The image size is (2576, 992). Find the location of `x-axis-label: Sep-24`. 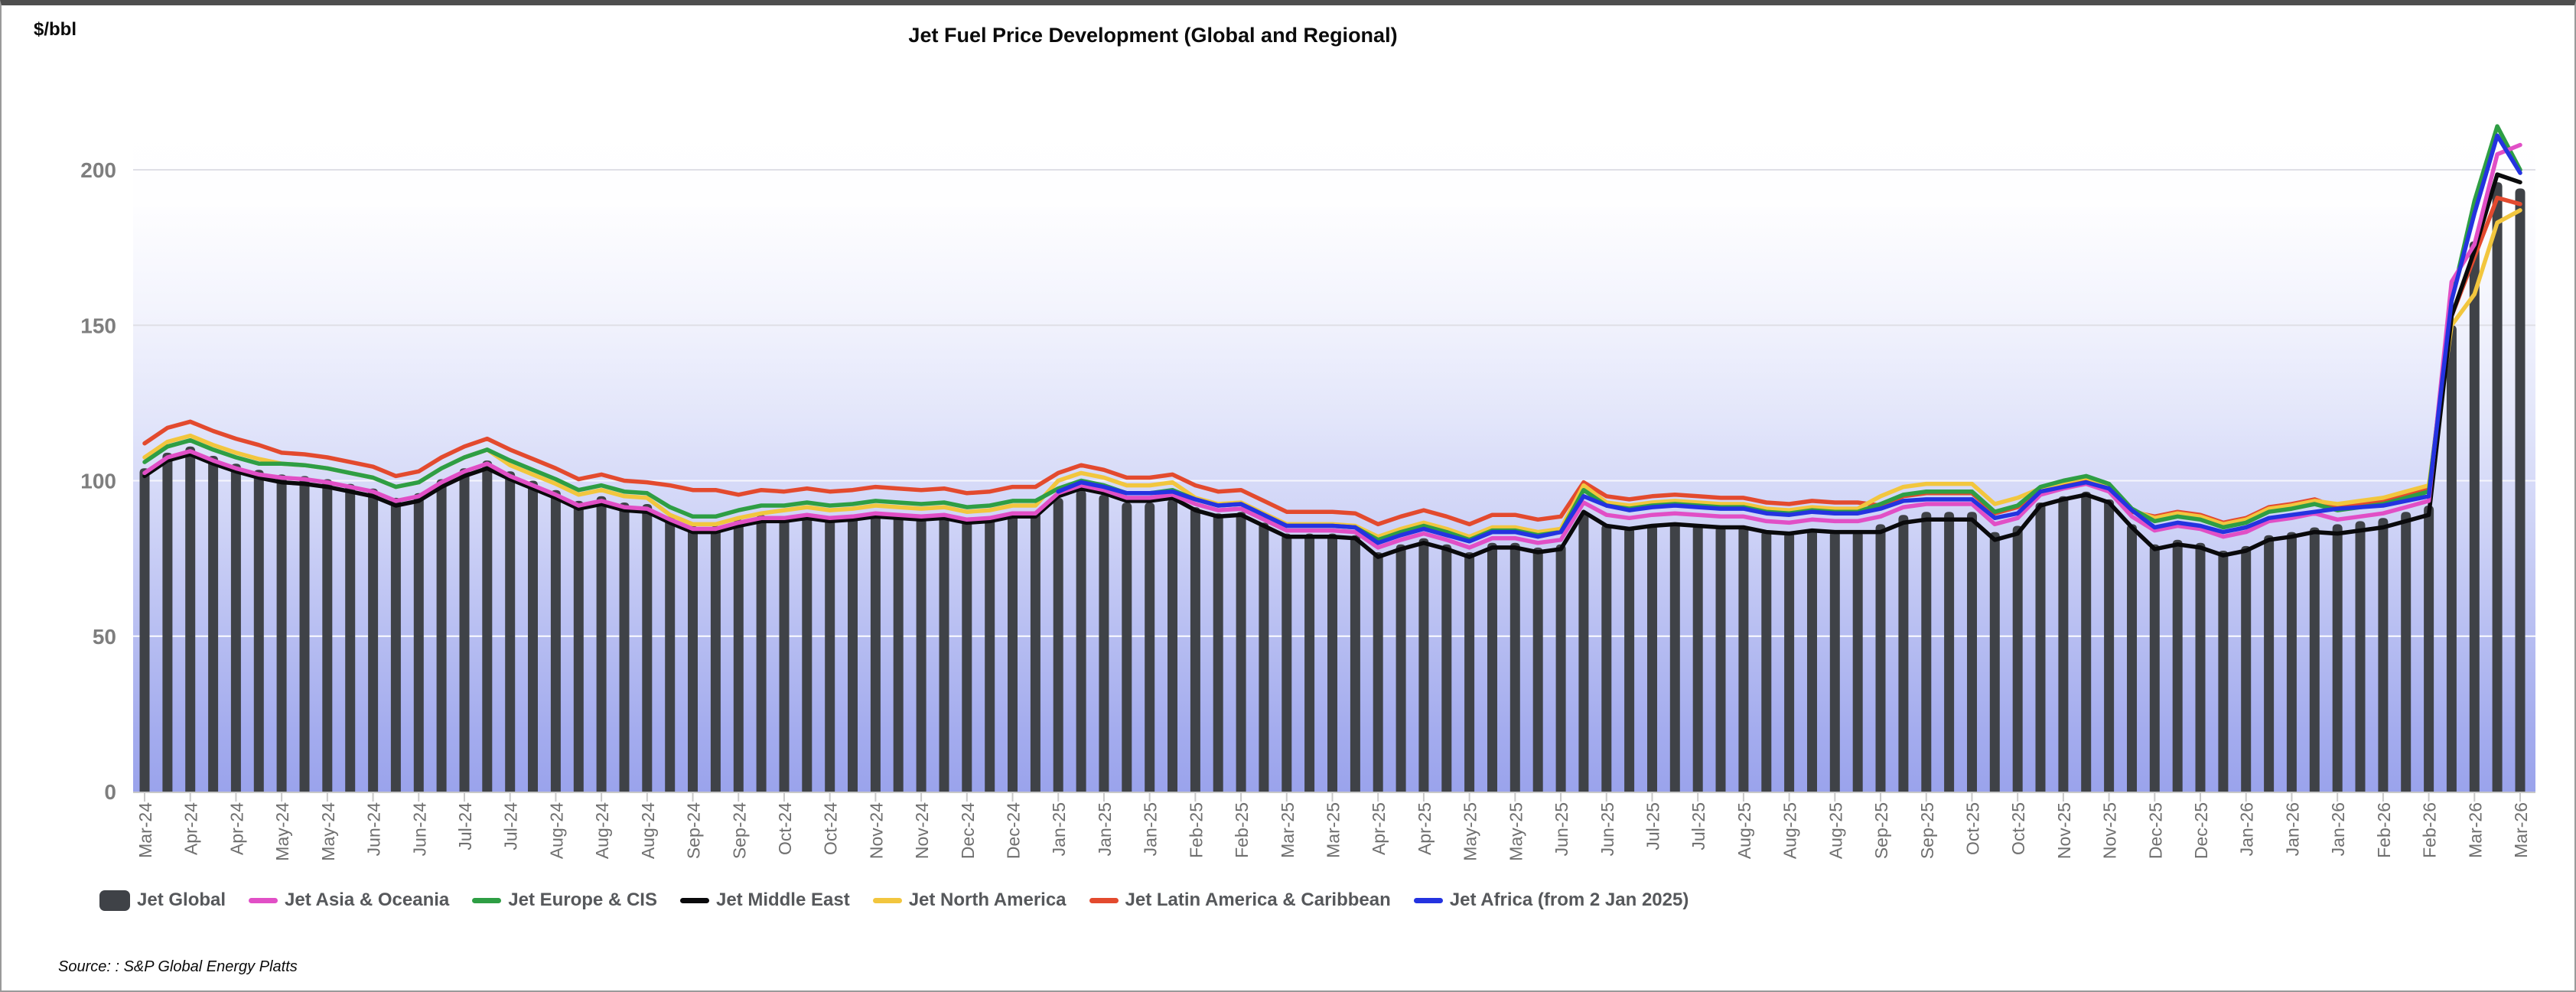

x-axis-label: Sep-24 is located at coordinates (739, 830).